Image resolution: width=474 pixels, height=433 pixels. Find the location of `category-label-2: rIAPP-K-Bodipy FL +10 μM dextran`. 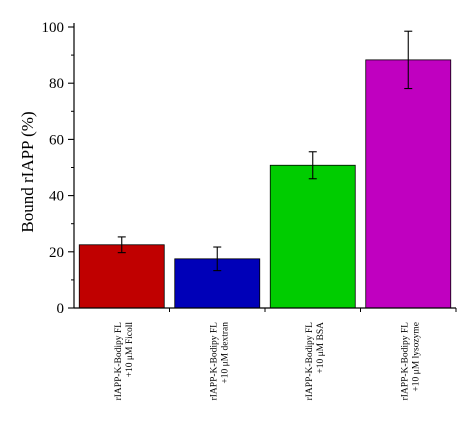

category-label-2: rIAPP-K-Bodipy FL +10 μM dextran is located at coordinates (219, 361).